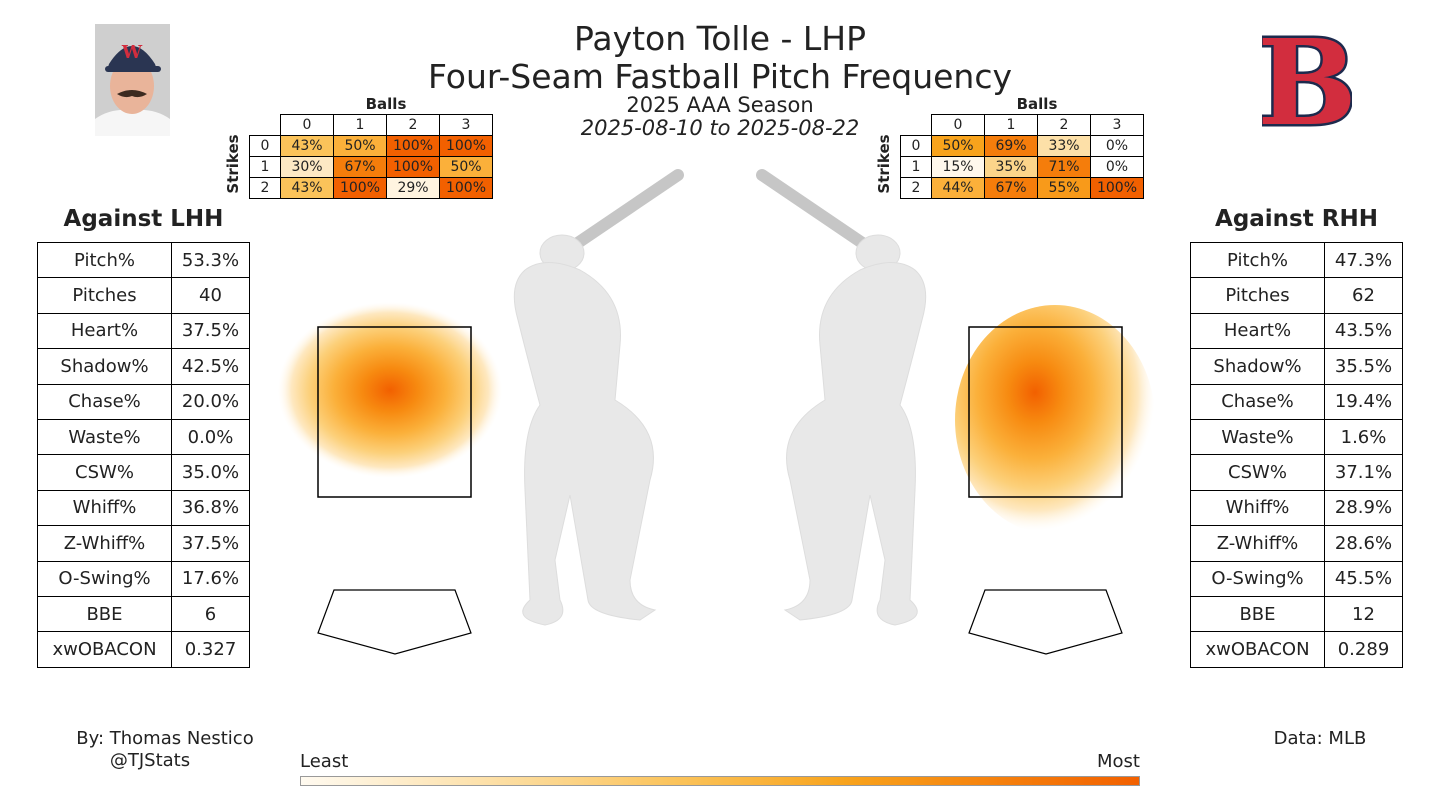 This screenshot has width=1440, height=810. What do you see at coordinates (394, 412) in the screenshot?
I see `strike-zone-lhh` at bounding box center [394, 412].